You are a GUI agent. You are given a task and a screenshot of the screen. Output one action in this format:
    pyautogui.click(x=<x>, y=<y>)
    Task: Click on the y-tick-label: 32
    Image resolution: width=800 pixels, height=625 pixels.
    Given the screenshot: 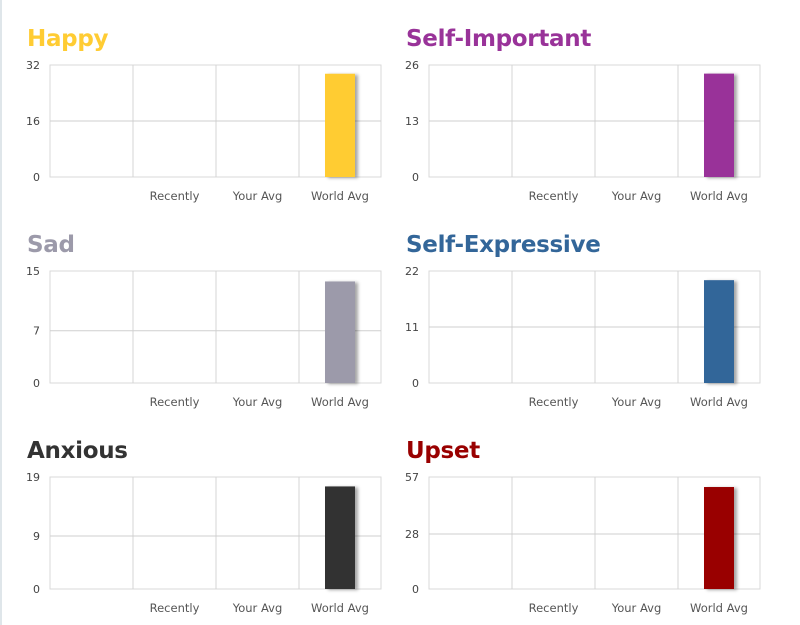 What is the action you would take?
    pyautogui.click(x=33, y=65)
    